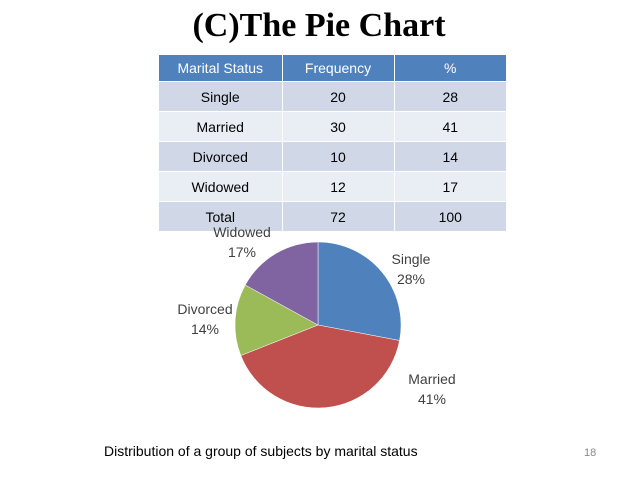 The height and width of the screenshot is (478, 638). I want to click on table-row-total: Total 72 100, so click(332, 216).